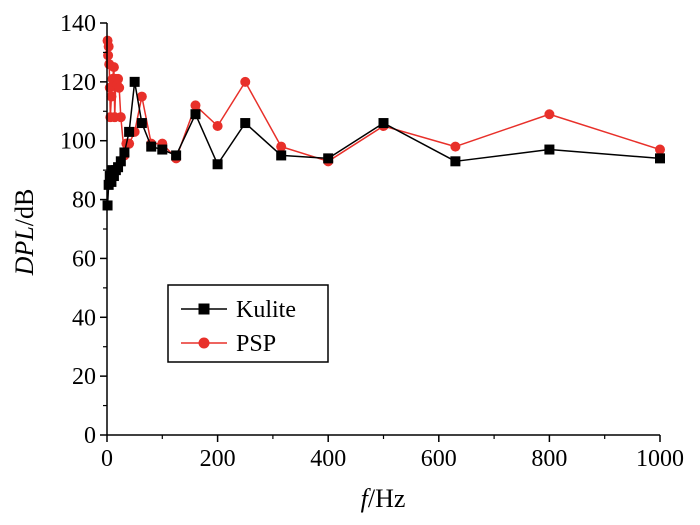  I want to click on legend-kulite-label: Kulite, so click(266, 310).